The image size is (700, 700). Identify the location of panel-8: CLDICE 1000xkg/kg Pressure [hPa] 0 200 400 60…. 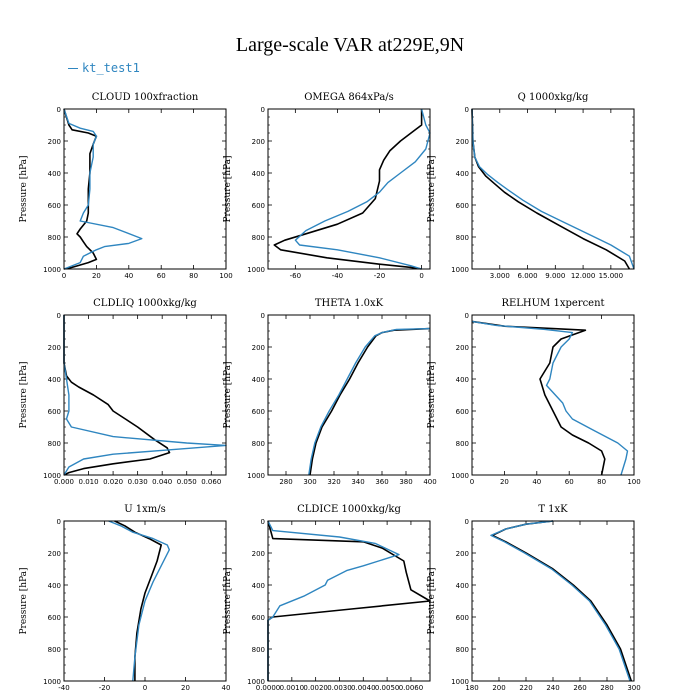
(327, 598).